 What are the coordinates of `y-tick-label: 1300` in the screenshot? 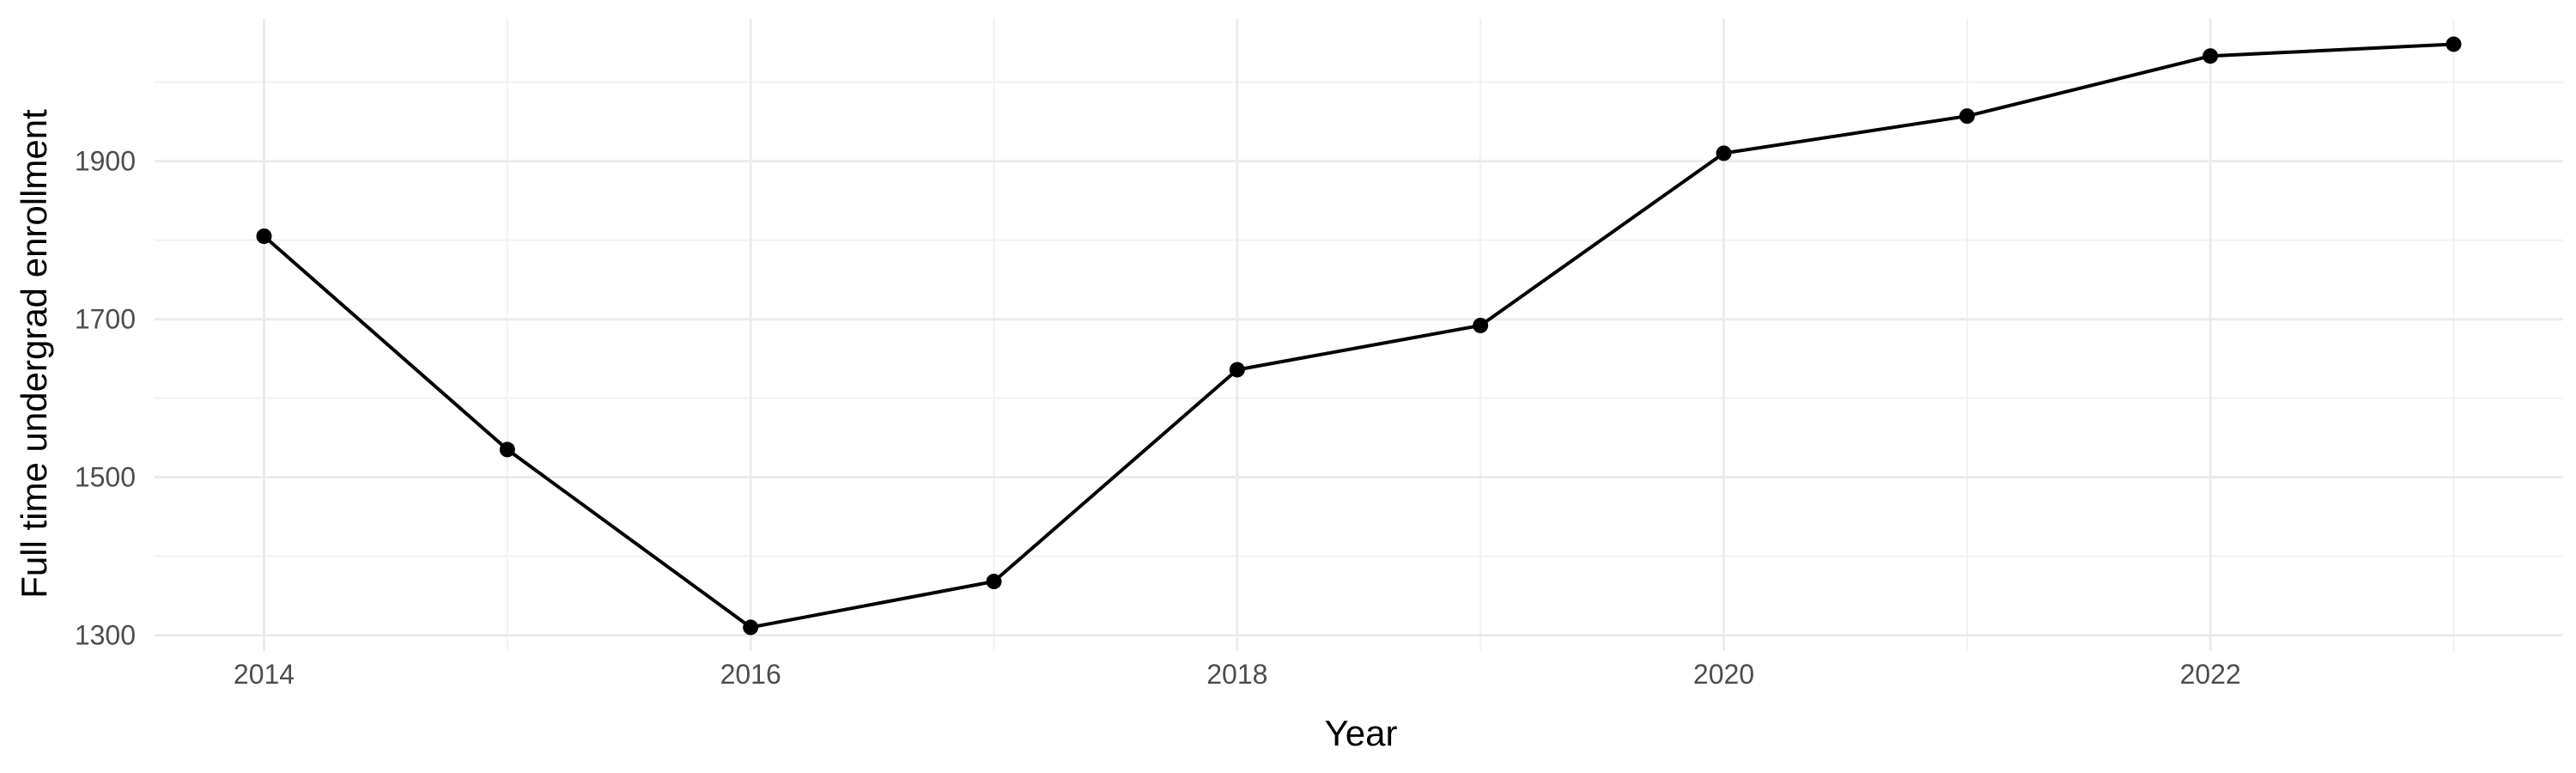 It's located at (106, 635).